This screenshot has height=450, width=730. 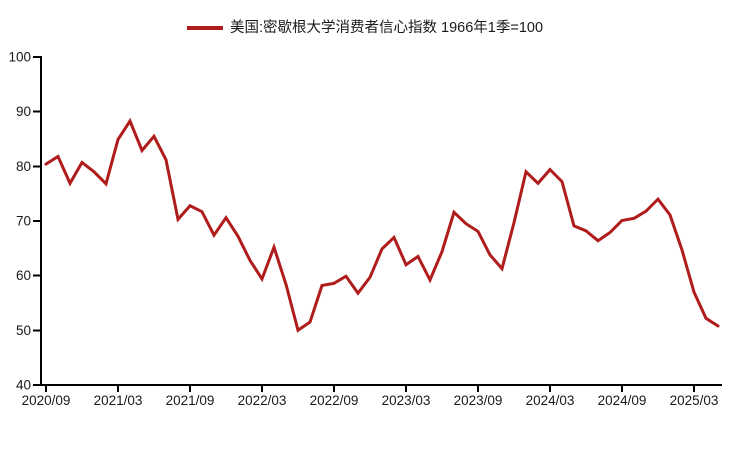 I want to click on x-tick-label: 2025/03, so click(x=694, y=400).